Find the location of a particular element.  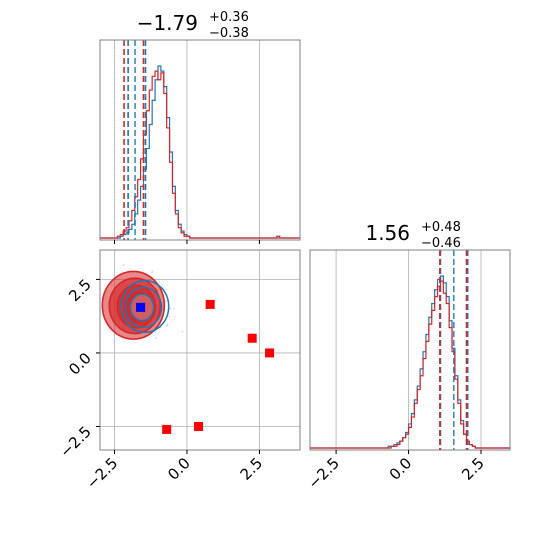

title-2-upper: +0.48 is located at coordinates (441, 227).